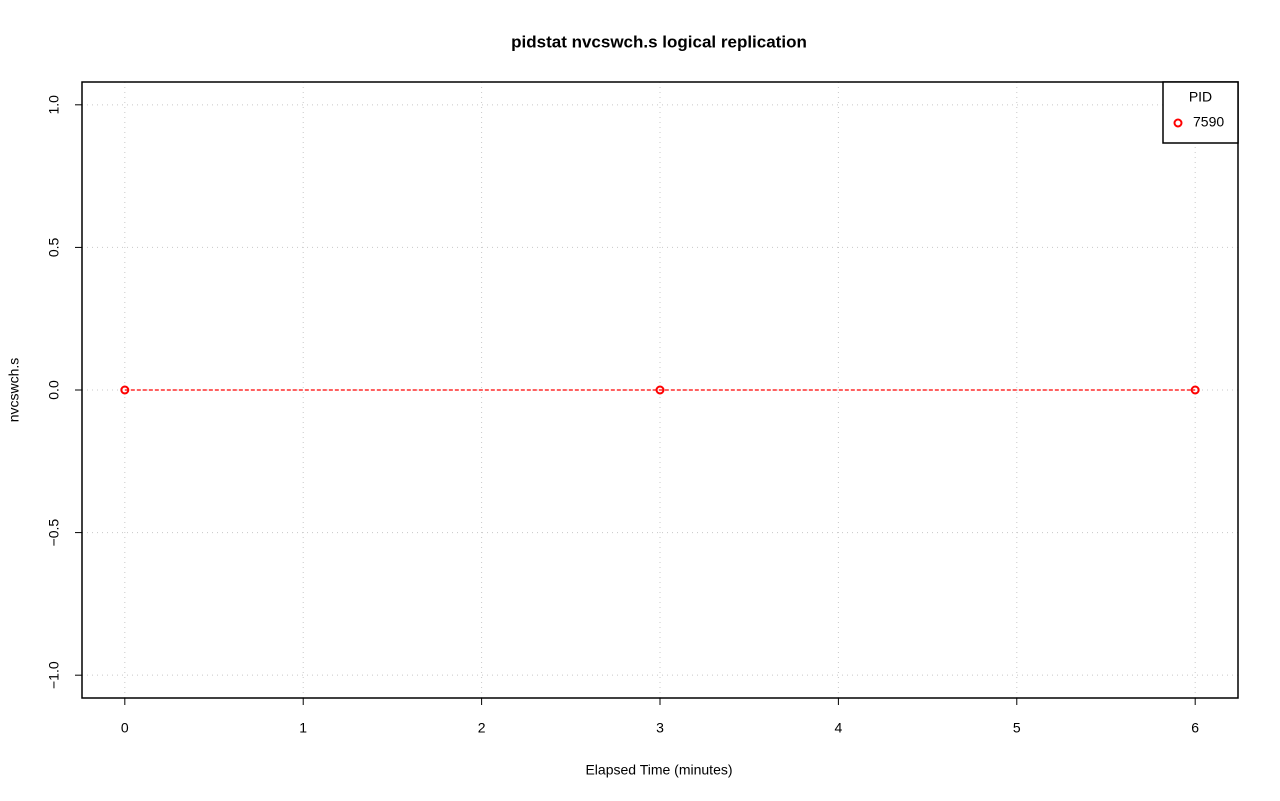  Describe the element at coordinates (125, 728) in the screenshot. I see `x-tick-label: 0` at that location.